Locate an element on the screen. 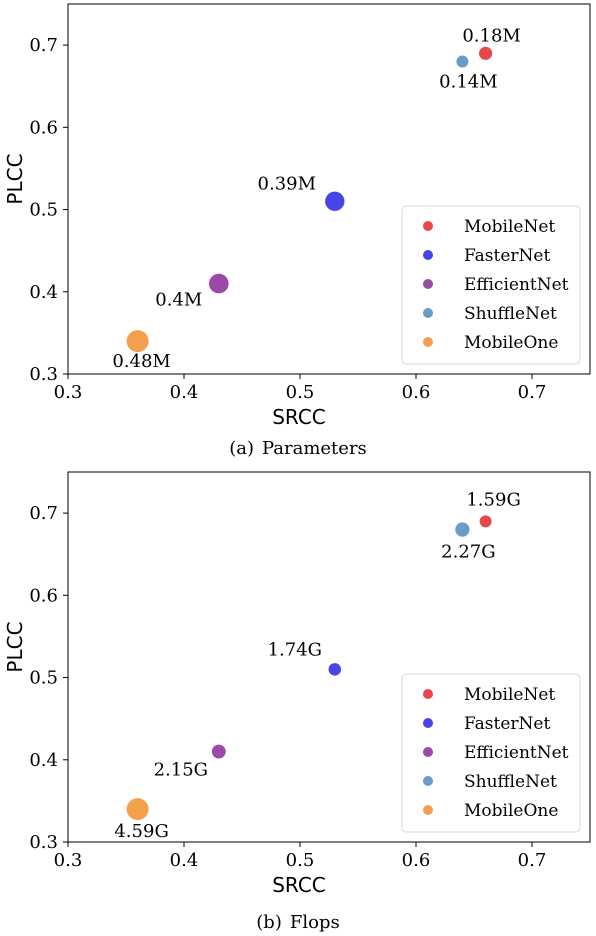 The width and height of the screenshot is (596, 936). chart-caption: (a) Parameters is located at coordinates (298, 448).